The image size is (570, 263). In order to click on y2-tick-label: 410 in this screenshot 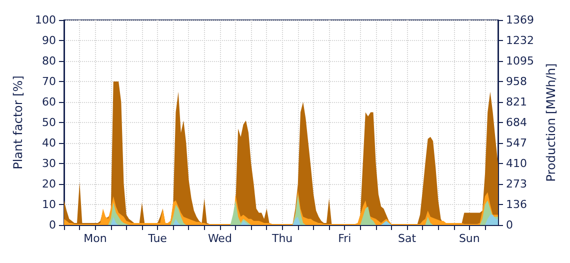, I will do `click(516, 163)`.